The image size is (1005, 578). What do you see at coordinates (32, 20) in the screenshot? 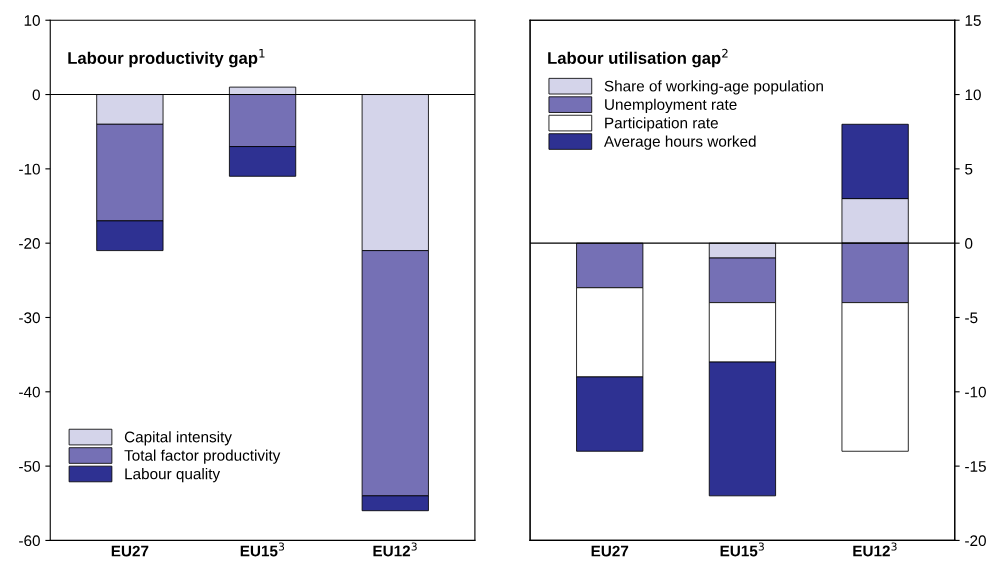
I see `y-tick-label: 10` at bounding box center [32, 20].